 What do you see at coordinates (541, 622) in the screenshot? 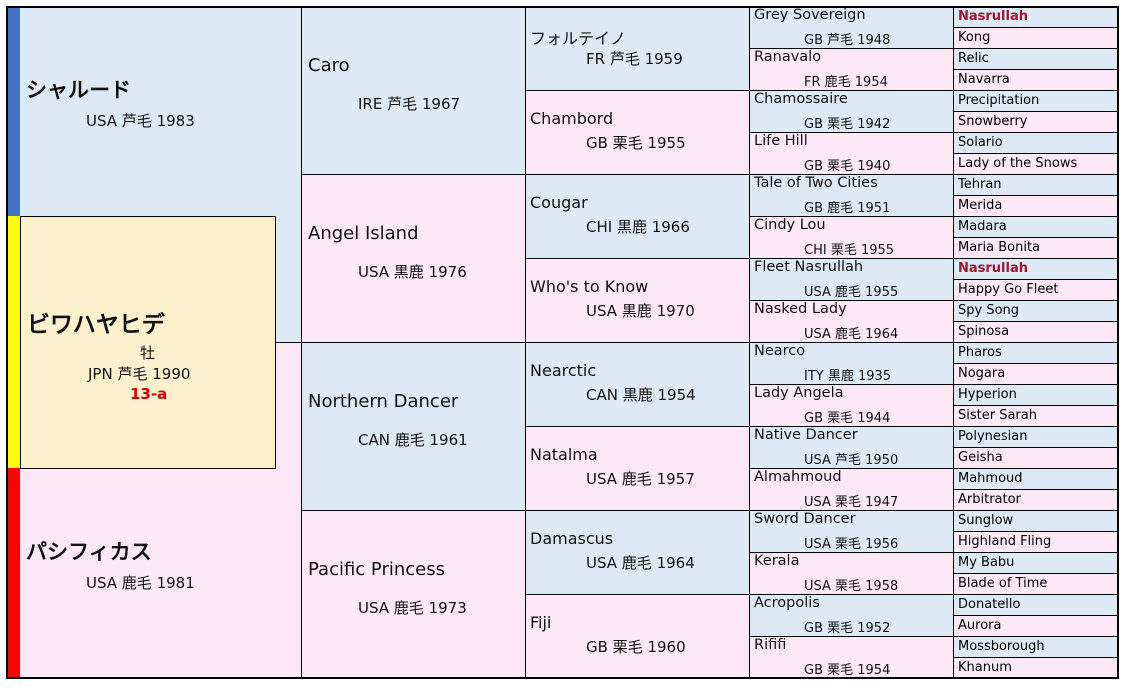
I see `gen3-name: Fiji` at bounding box center [541, 622].